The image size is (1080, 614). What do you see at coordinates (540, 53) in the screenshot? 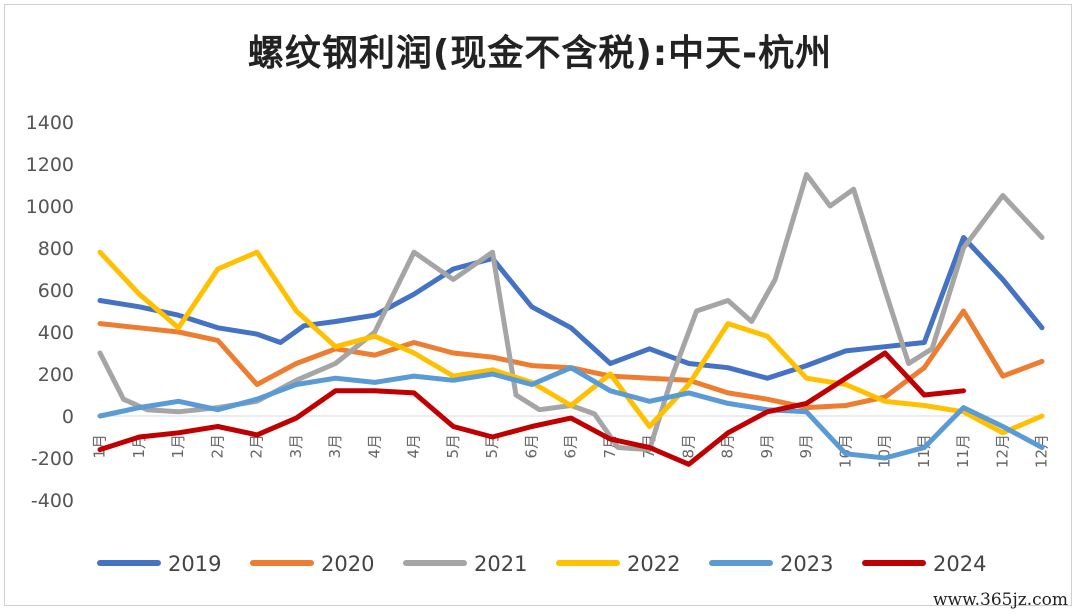
I see `chart-title: 螺纹钢利润(现金不含税):中天-杭州` at bounding box center [540, 53].